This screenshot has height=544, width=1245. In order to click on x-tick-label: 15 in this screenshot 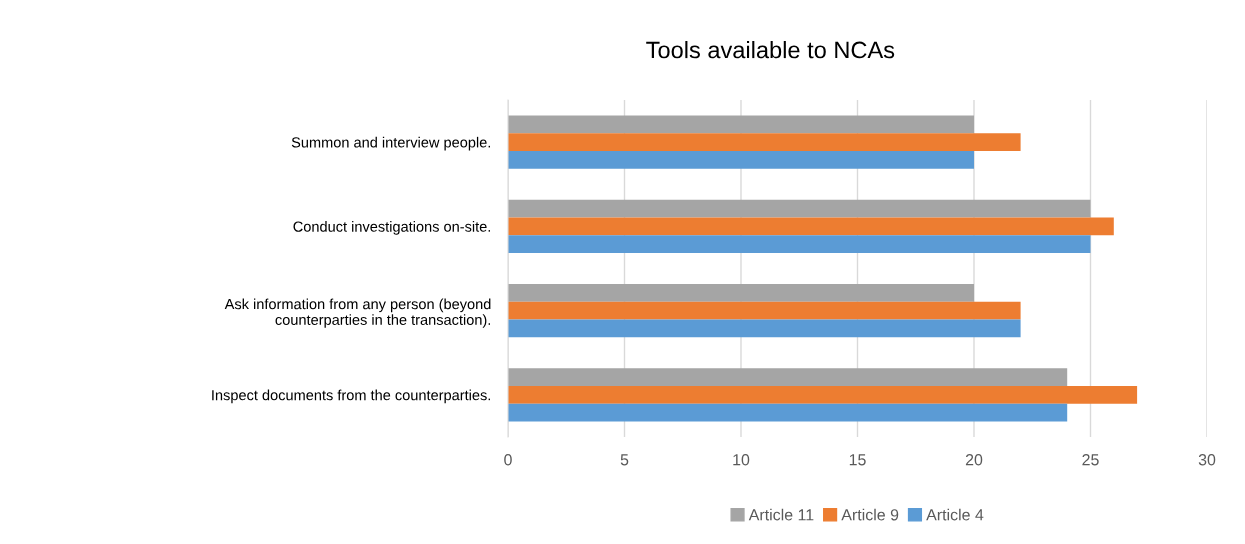, I will do `click(857, 460)`.